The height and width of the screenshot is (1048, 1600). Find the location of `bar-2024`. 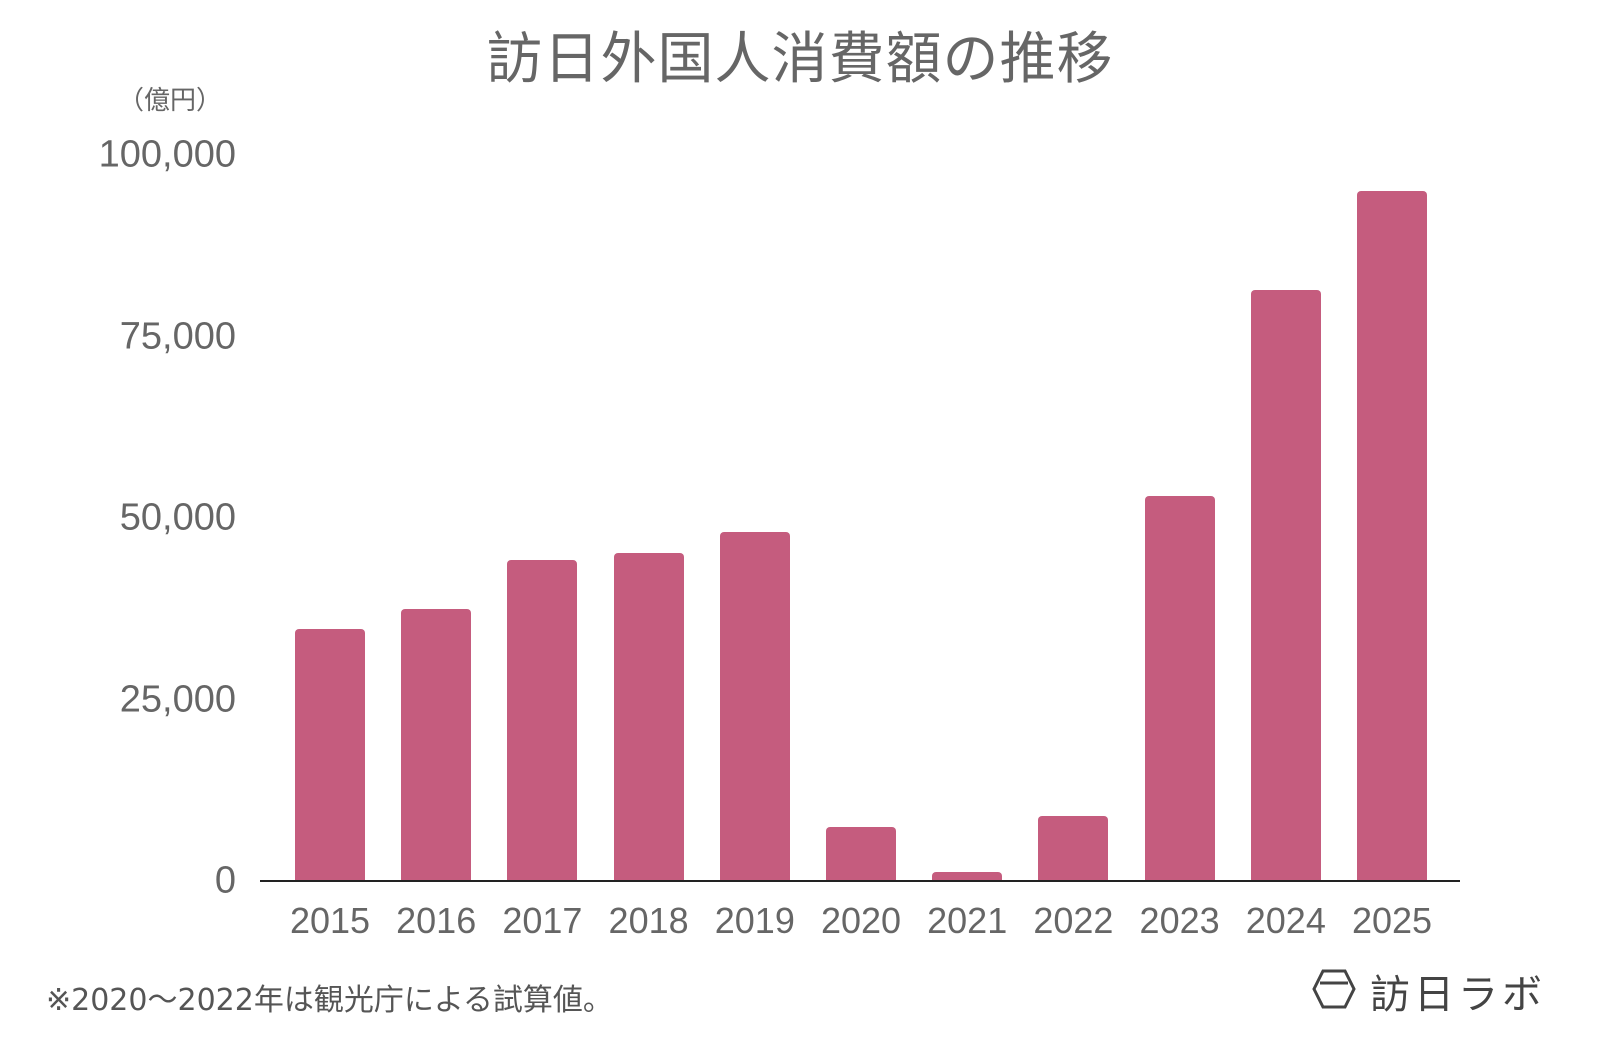

bar-2024 is located at coordinates (1285, 585).